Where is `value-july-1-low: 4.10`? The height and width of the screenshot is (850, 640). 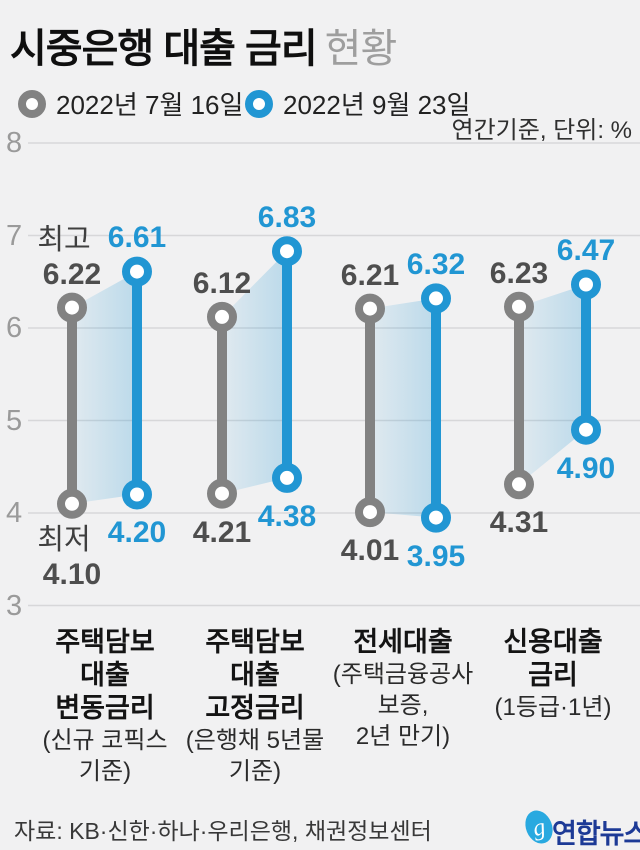
value-july-1-low: 4.10 is located at coordinates (72, 574).